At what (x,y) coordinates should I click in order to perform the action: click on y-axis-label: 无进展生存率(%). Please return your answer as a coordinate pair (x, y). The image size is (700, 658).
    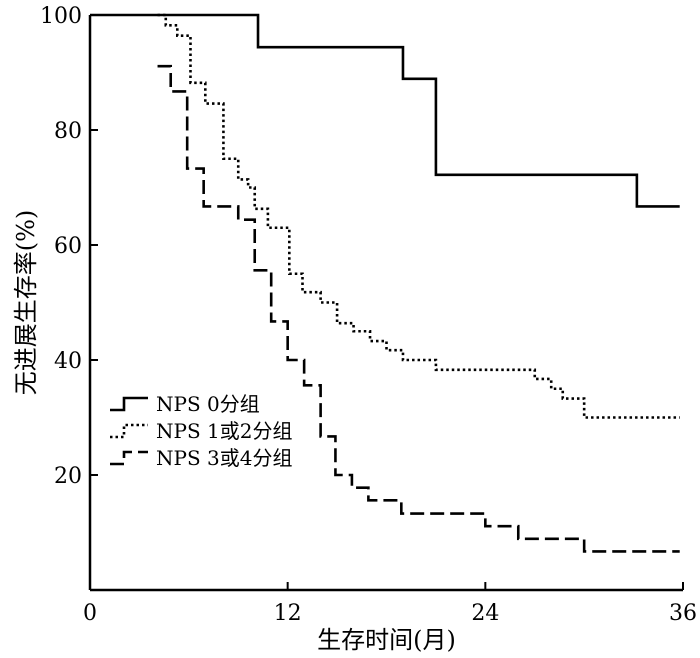
    Looking at the image, I should click on (26, 303).